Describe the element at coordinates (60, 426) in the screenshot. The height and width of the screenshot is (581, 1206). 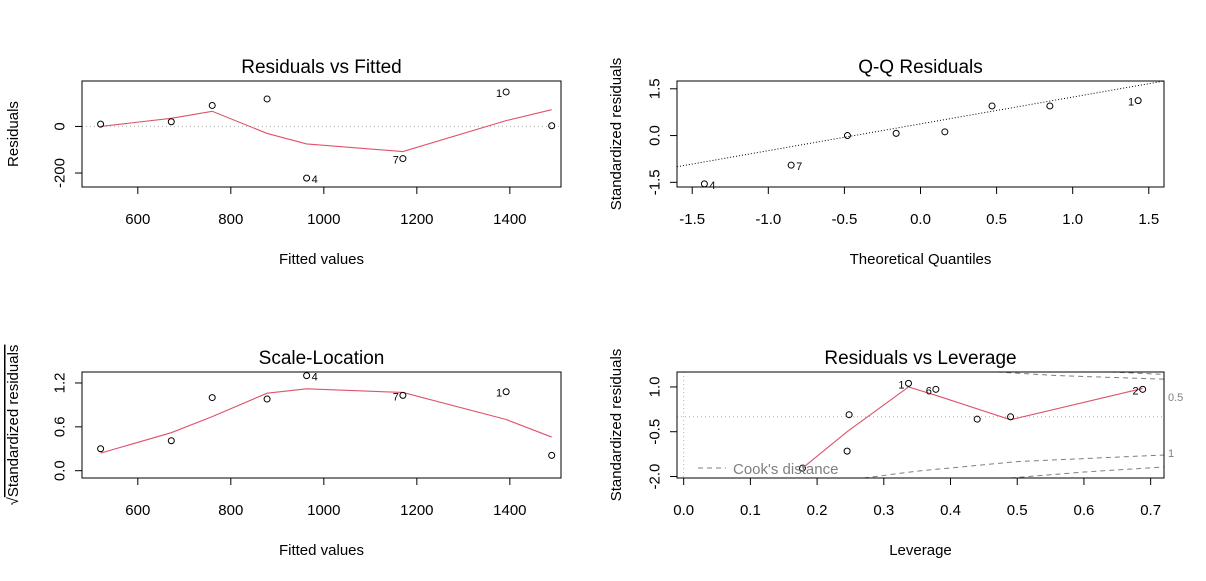
I see `y-tick-label: 0.6` at that location.